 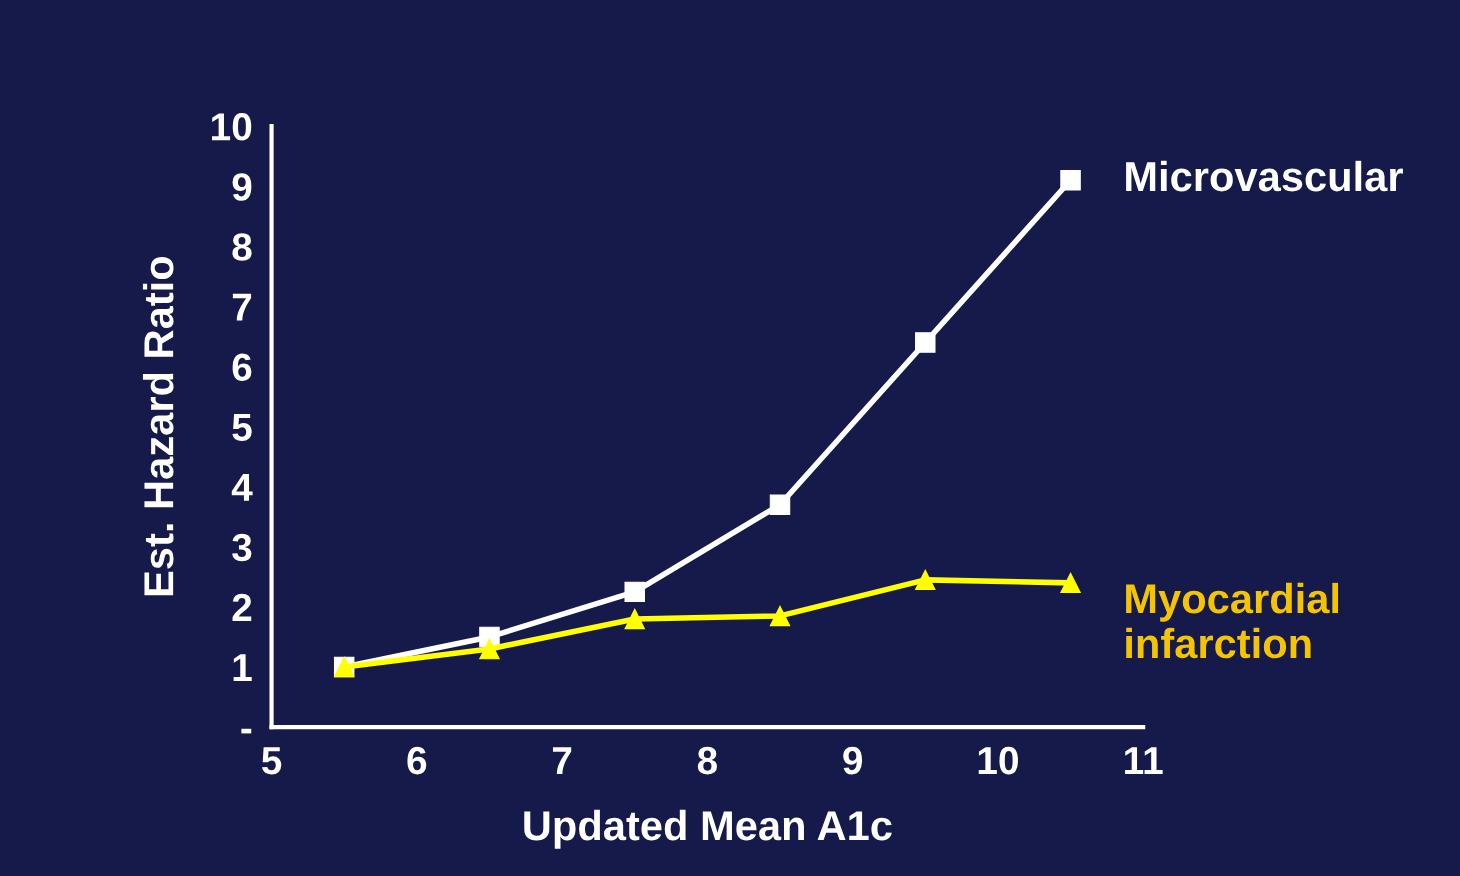 I want to click on x-tick-label: 6, so click(x=417, y=760).